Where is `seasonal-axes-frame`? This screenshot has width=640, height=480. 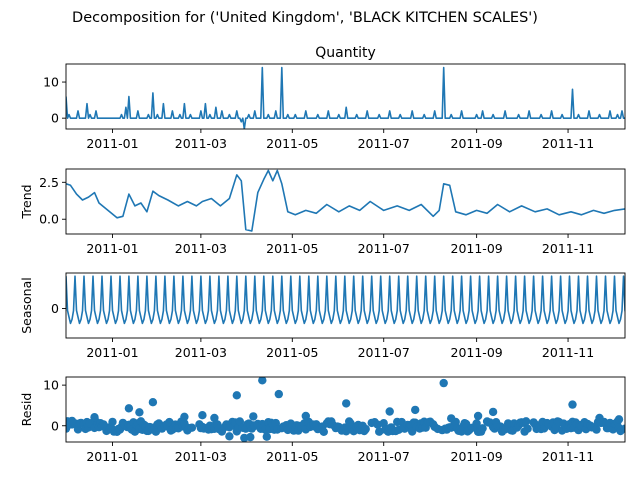
seasonal-axes-frame is located at coordinates (345, 305).